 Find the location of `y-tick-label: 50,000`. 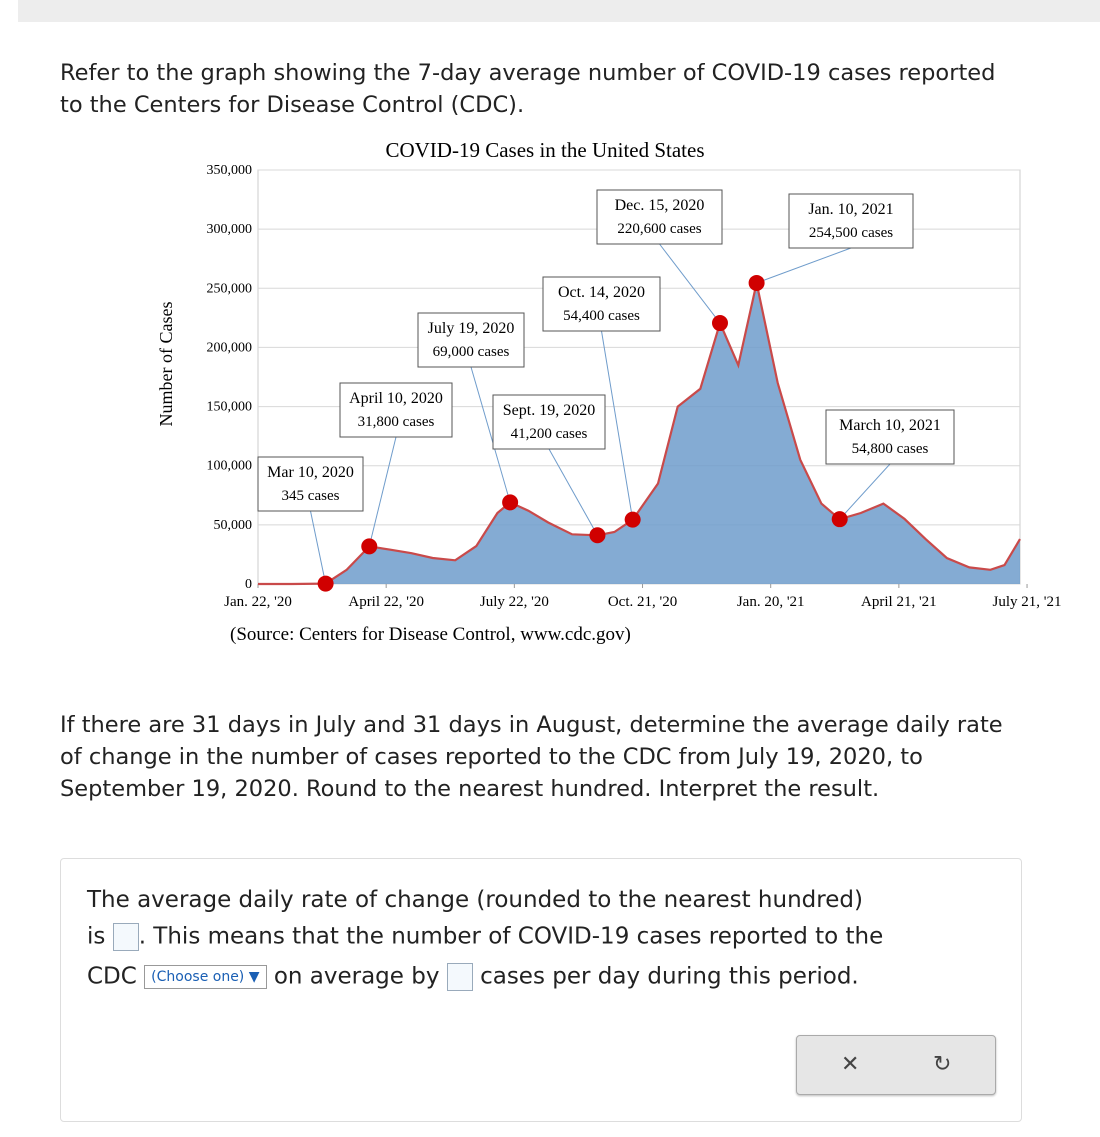

y-tick-label: 50,000 is located at coordinates (233, 525).